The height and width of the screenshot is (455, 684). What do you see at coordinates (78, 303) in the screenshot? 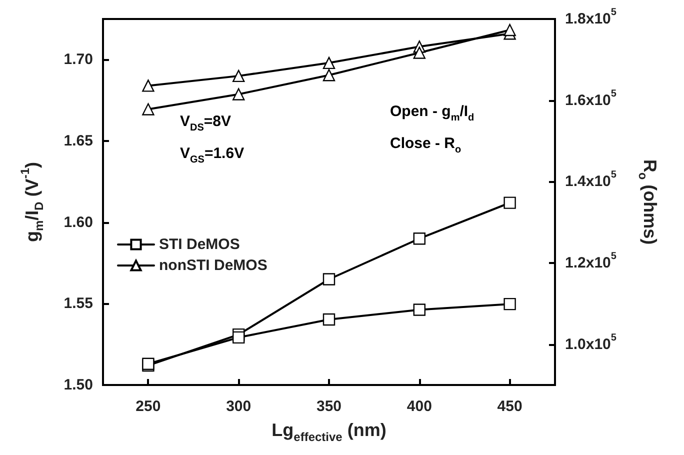
I see `y-tick-label: 1.55` at bounding box center [78, 303].